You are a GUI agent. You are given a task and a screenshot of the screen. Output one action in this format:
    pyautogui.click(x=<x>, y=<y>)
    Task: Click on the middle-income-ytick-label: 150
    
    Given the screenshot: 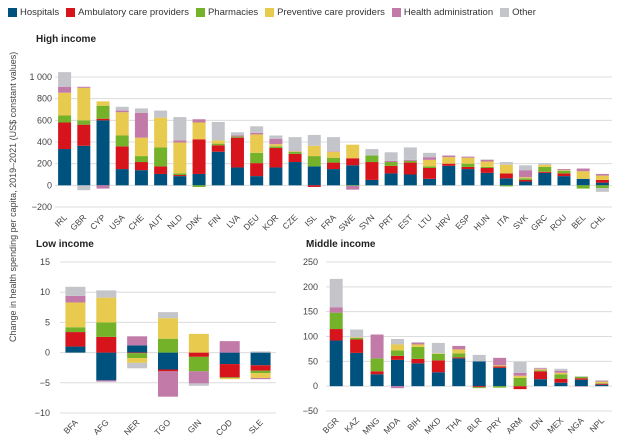 What is the action you would take?
    pyautogui.click(x=310, y=312)
    